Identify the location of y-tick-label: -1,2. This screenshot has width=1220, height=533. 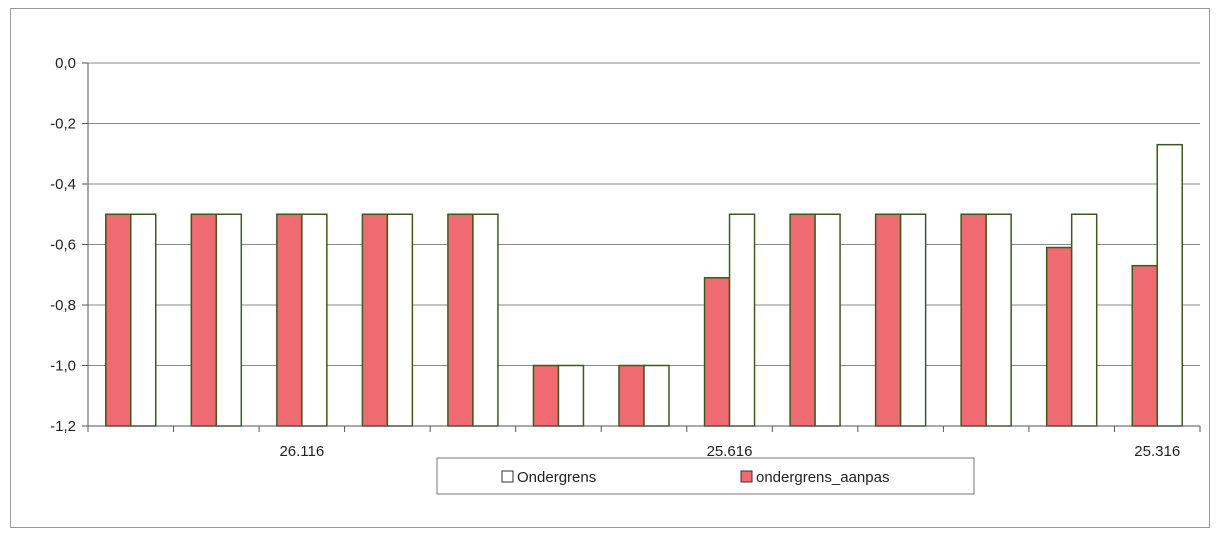
(63, 426).